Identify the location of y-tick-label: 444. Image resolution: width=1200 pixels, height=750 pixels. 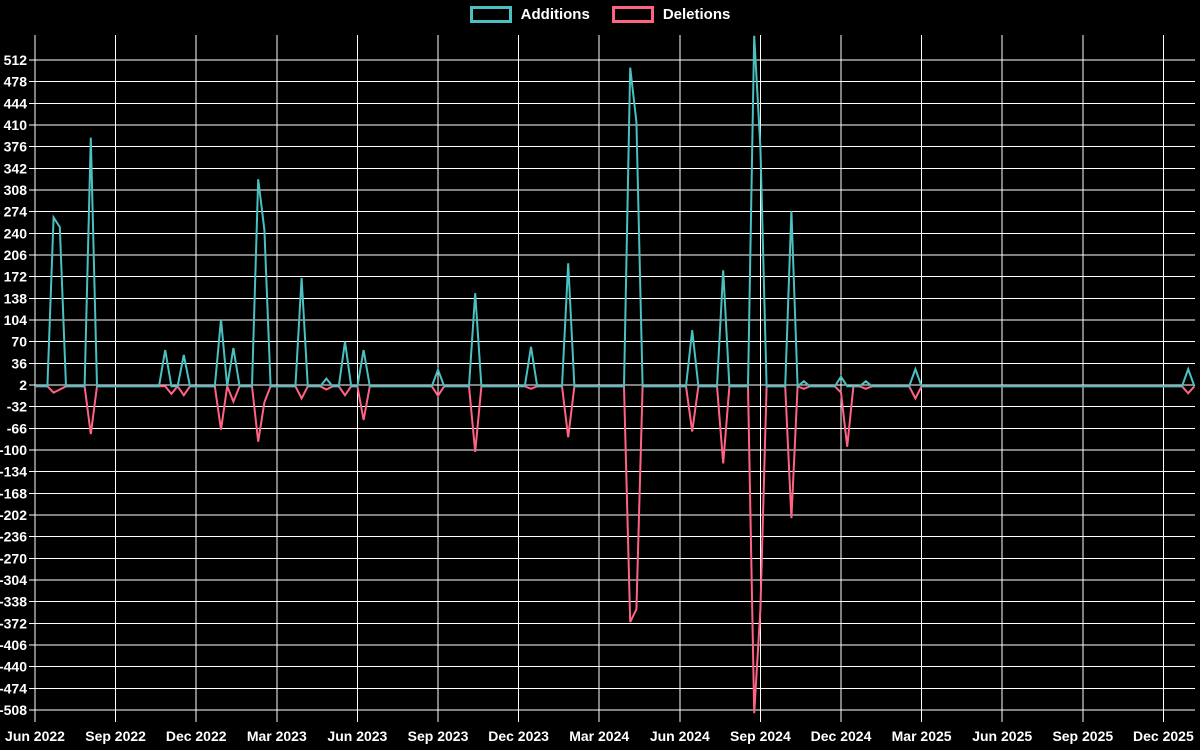
(16, 103).